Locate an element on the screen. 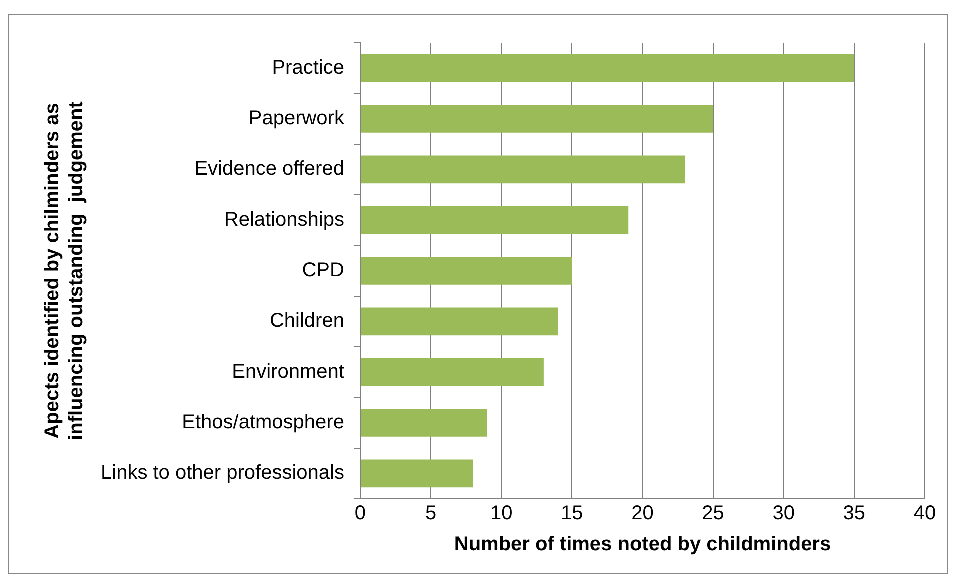 The height and width of the screenshot is (580, 957). x-tick-label: 15 is located at coordinates (572, 513).